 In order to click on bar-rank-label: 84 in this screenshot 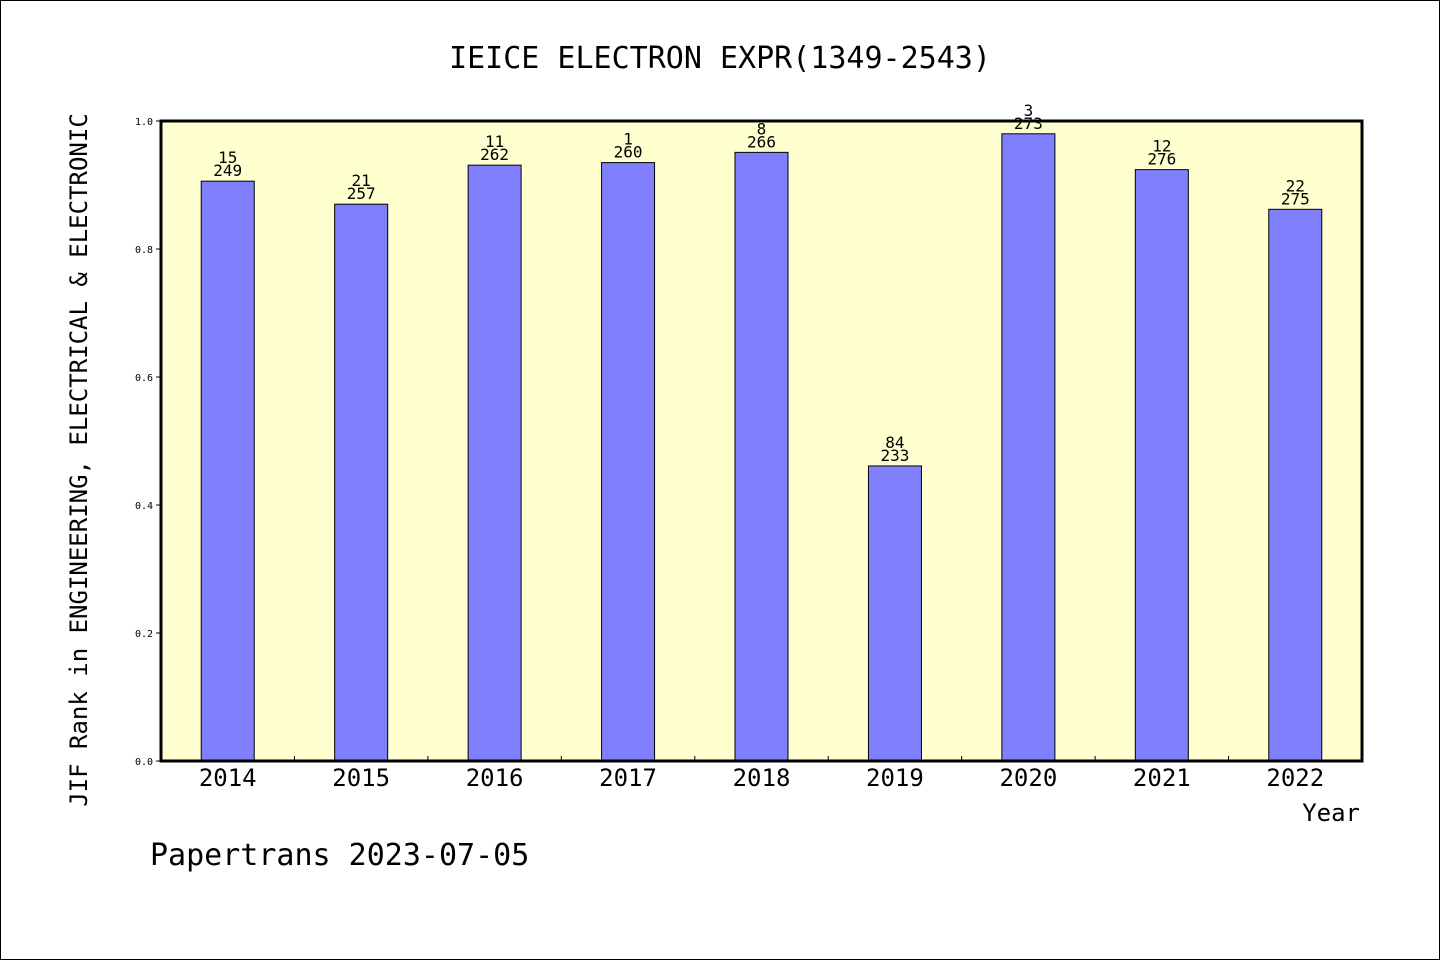, I will do `click(894, 442)`.